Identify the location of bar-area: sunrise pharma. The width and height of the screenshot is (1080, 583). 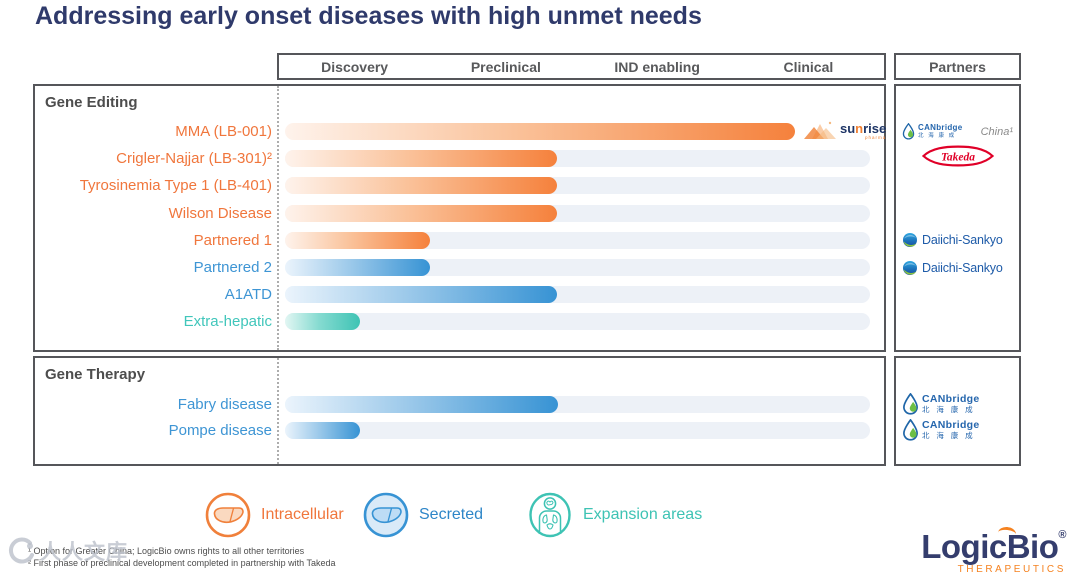
(585, 131).